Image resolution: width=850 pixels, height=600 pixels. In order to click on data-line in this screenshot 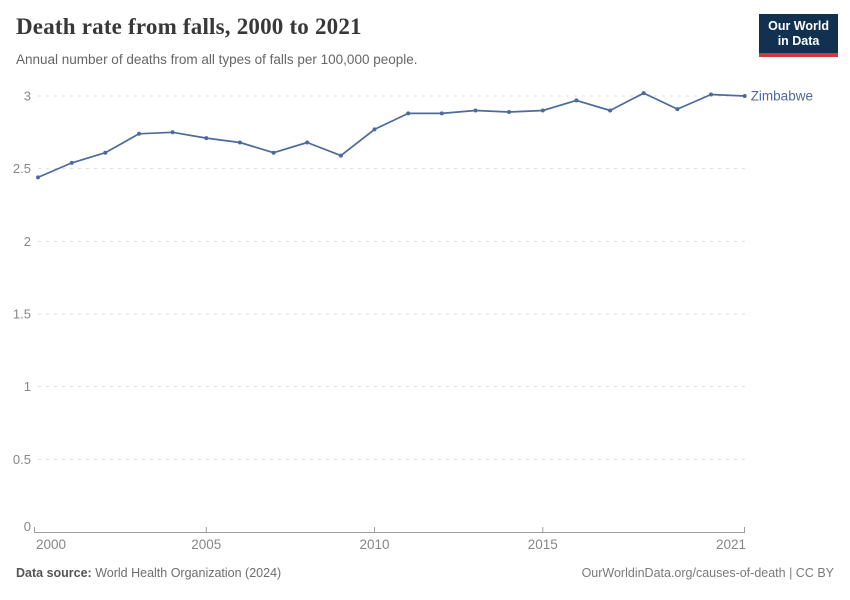, I will do `click(391, 135)`.